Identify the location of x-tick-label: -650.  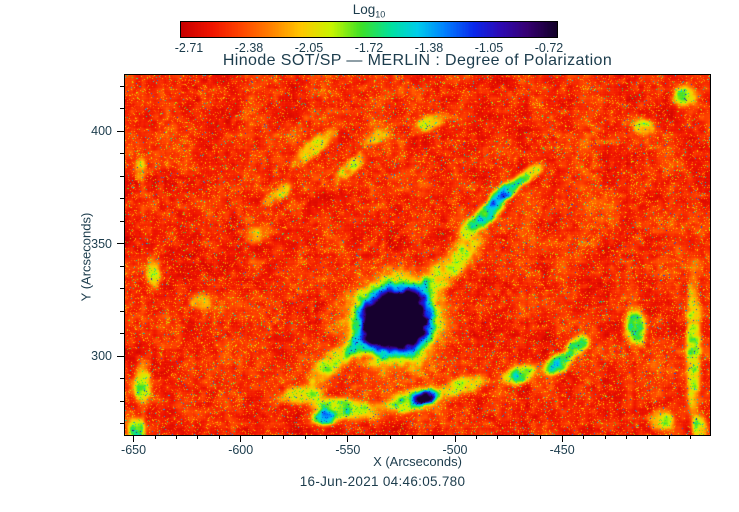
(134, 450).